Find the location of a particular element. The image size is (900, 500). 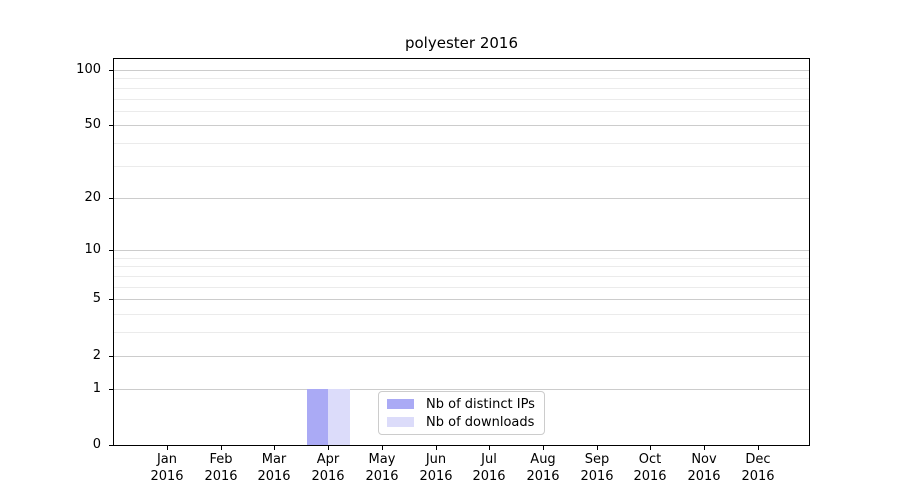

x-tick-label: Nov 2016 is located at coordinates (704, 468).